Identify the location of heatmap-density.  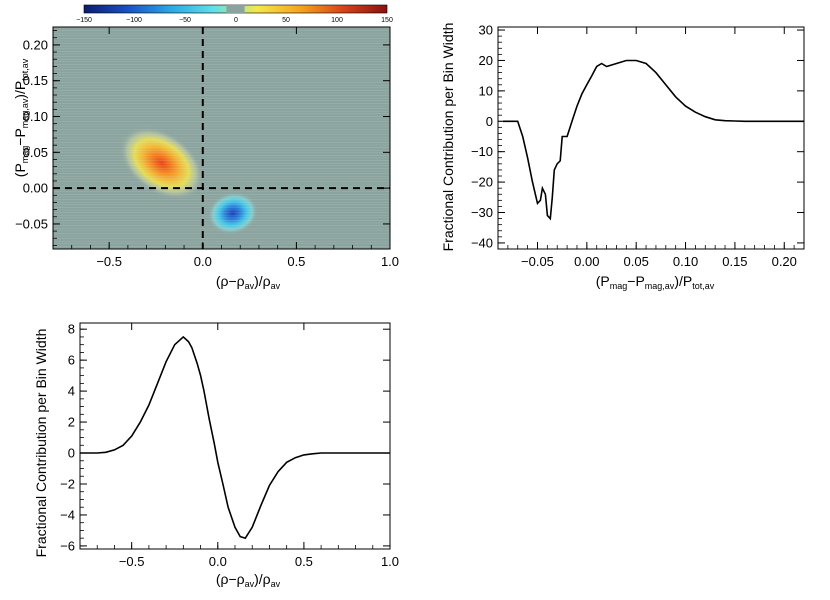
(188, 180).